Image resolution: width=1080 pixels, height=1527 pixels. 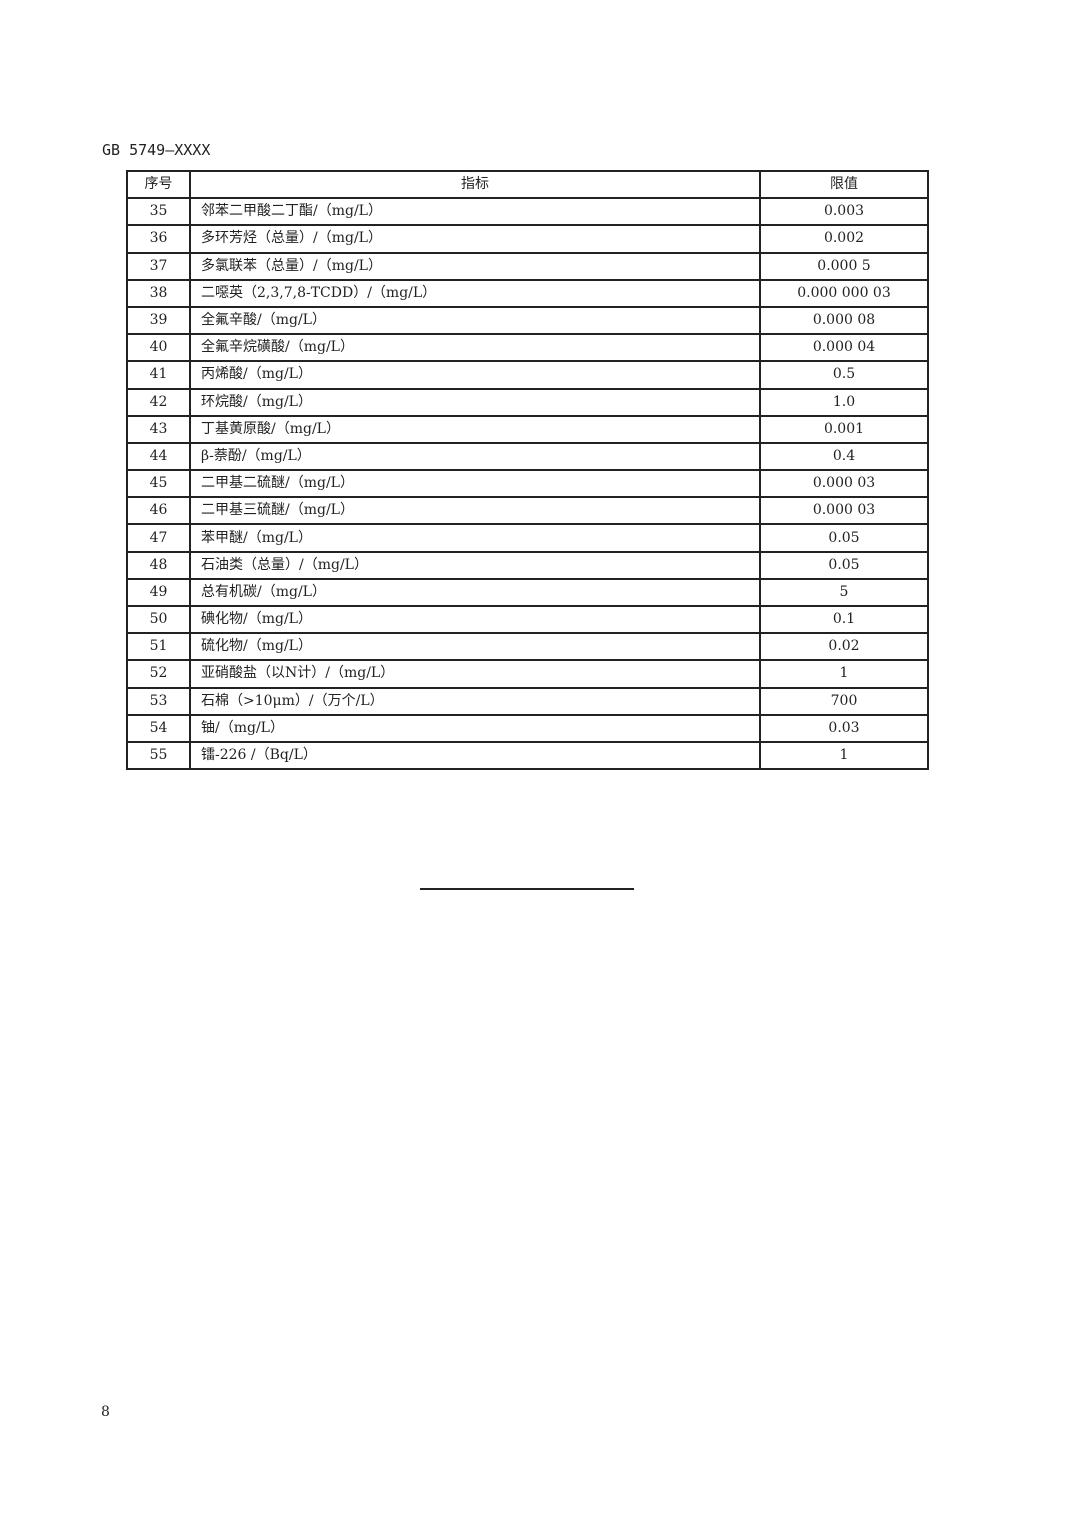 I want to click on row-indicator: 二噁英（2,3,7,8-TCDD）/（mg/L）, so click(x=475, y=293).